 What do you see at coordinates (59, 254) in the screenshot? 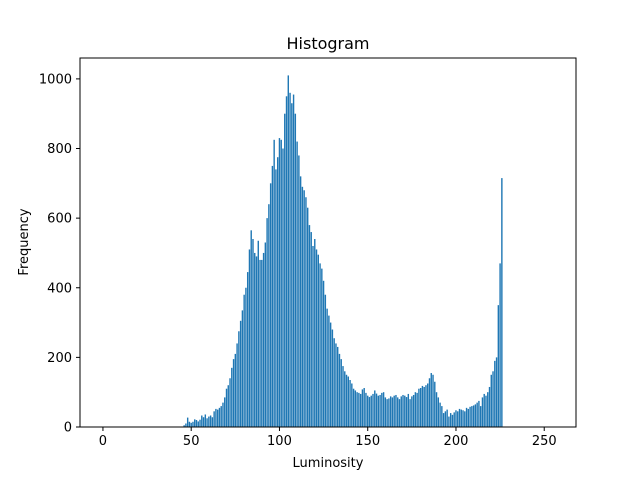
I see `y-axis: 0 200 400 600 800 1000` at bounding box center [59, 254].